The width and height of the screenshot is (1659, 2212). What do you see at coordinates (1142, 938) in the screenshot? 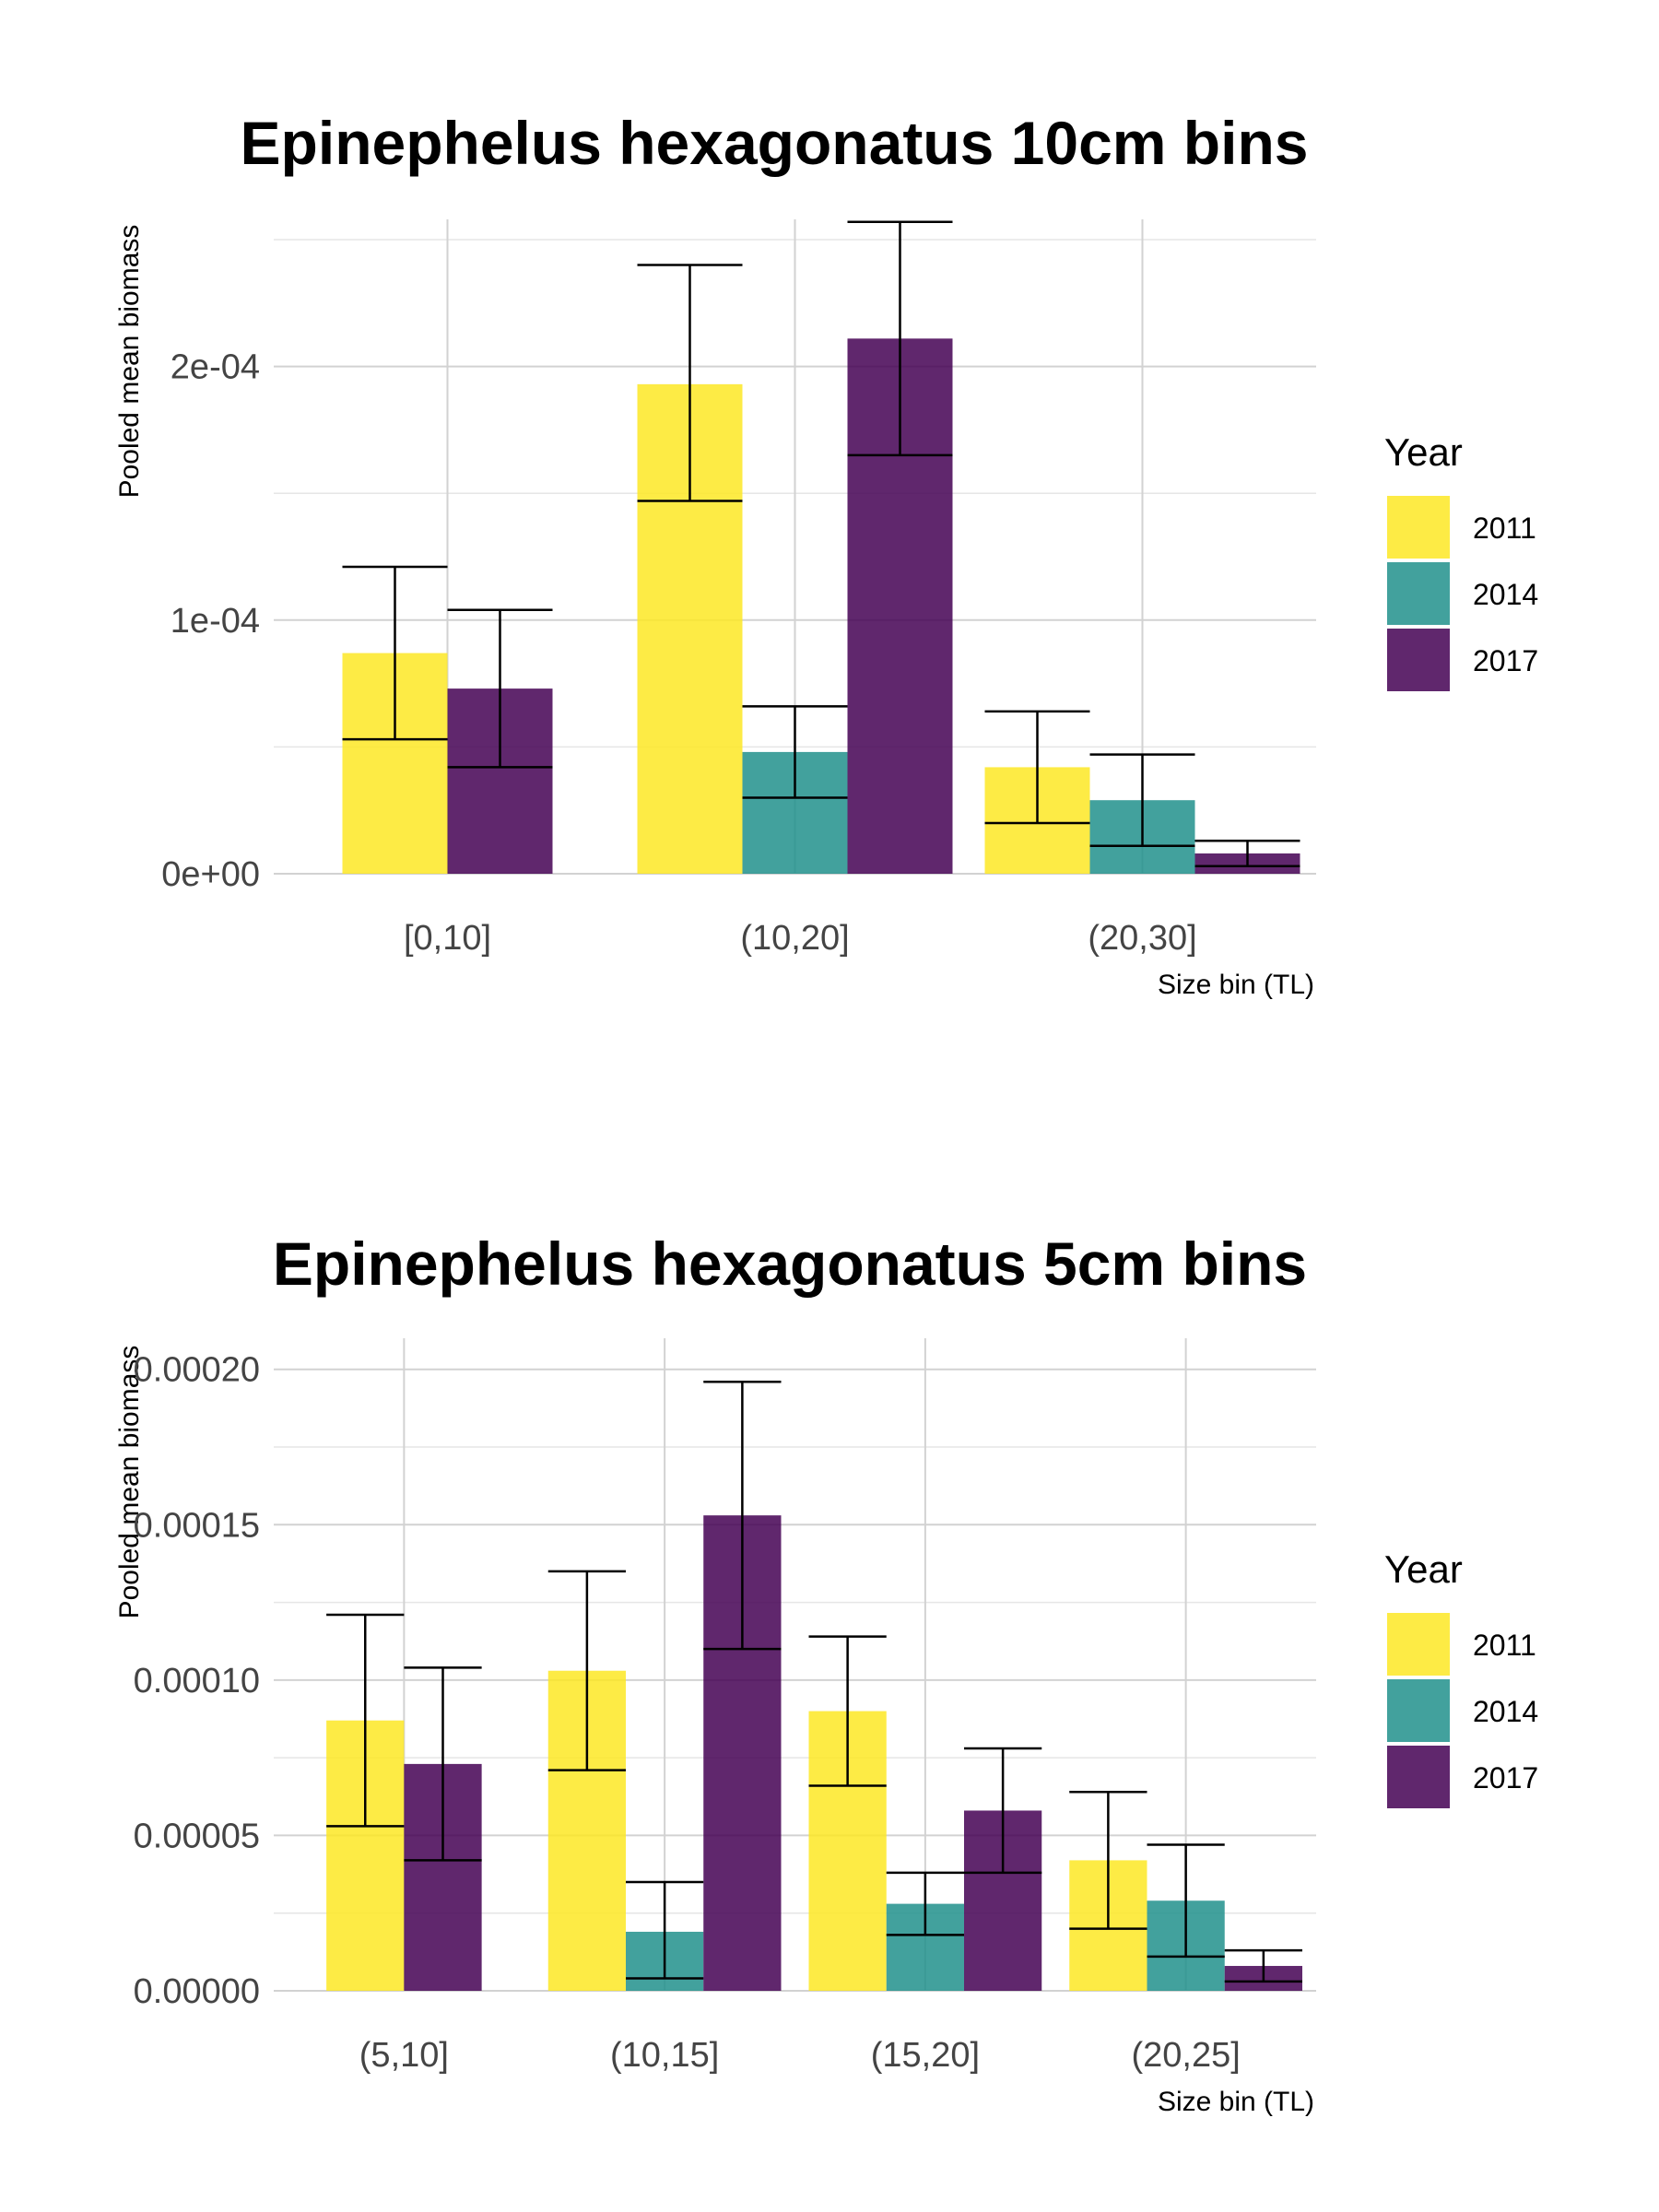
I see `x-tick-label: (20,30]` at bounding box center [1142, 938].